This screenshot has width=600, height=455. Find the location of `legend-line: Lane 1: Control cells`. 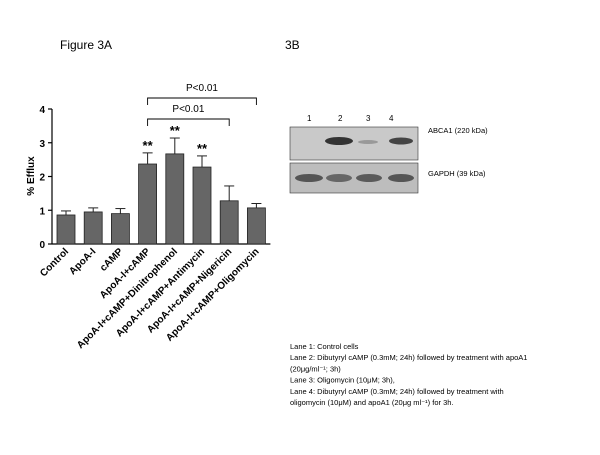

legend-line: Lane 1: Control cells is located at coordinates (324, 346).